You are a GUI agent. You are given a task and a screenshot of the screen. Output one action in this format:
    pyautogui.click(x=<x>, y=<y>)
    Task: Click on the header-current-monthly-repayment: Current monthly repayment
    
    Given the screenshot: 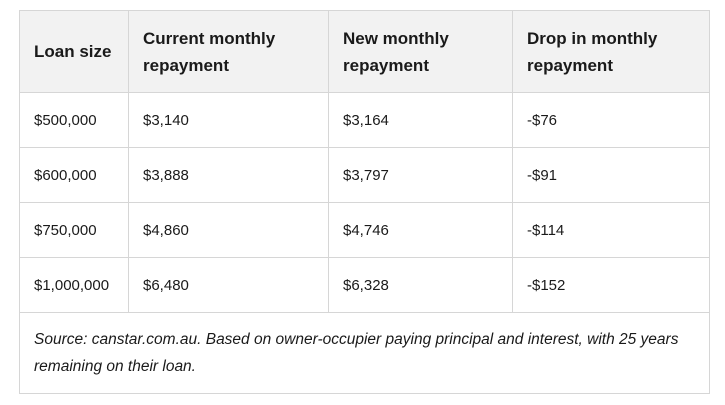 What is the action you would take?
    pyautogui.click(x=228, y=51)
    